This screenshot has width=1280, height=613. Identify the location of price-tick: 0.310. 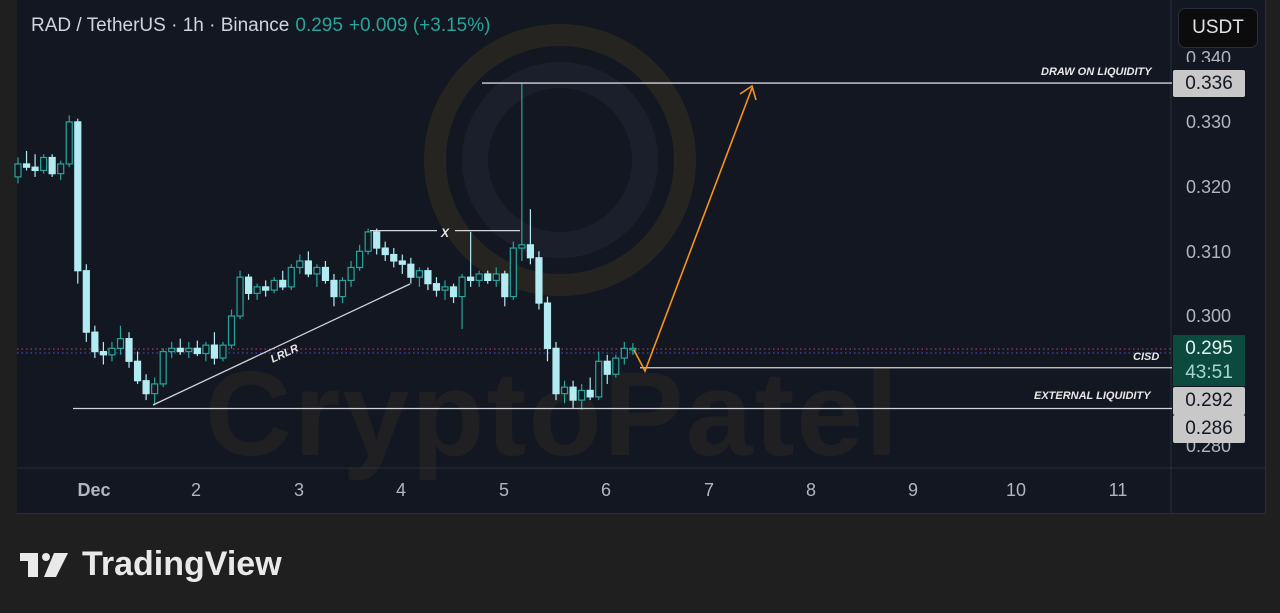
(1209, 252).